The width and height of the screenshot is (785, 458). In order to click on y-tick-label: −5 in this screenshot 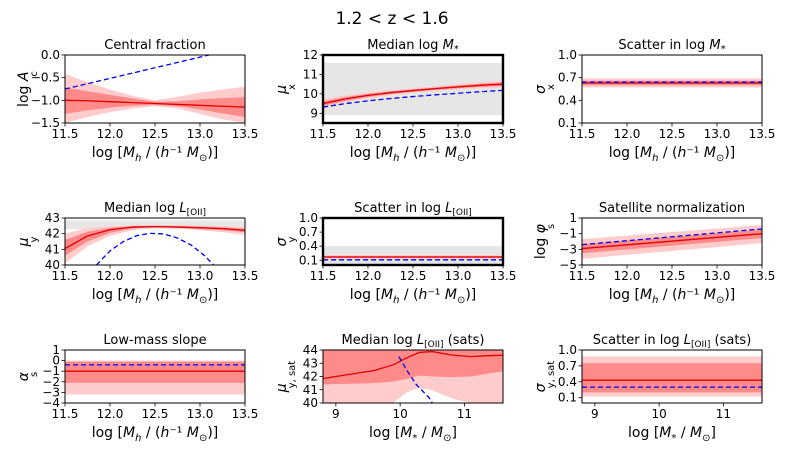, I will do `click(568, 265)`.